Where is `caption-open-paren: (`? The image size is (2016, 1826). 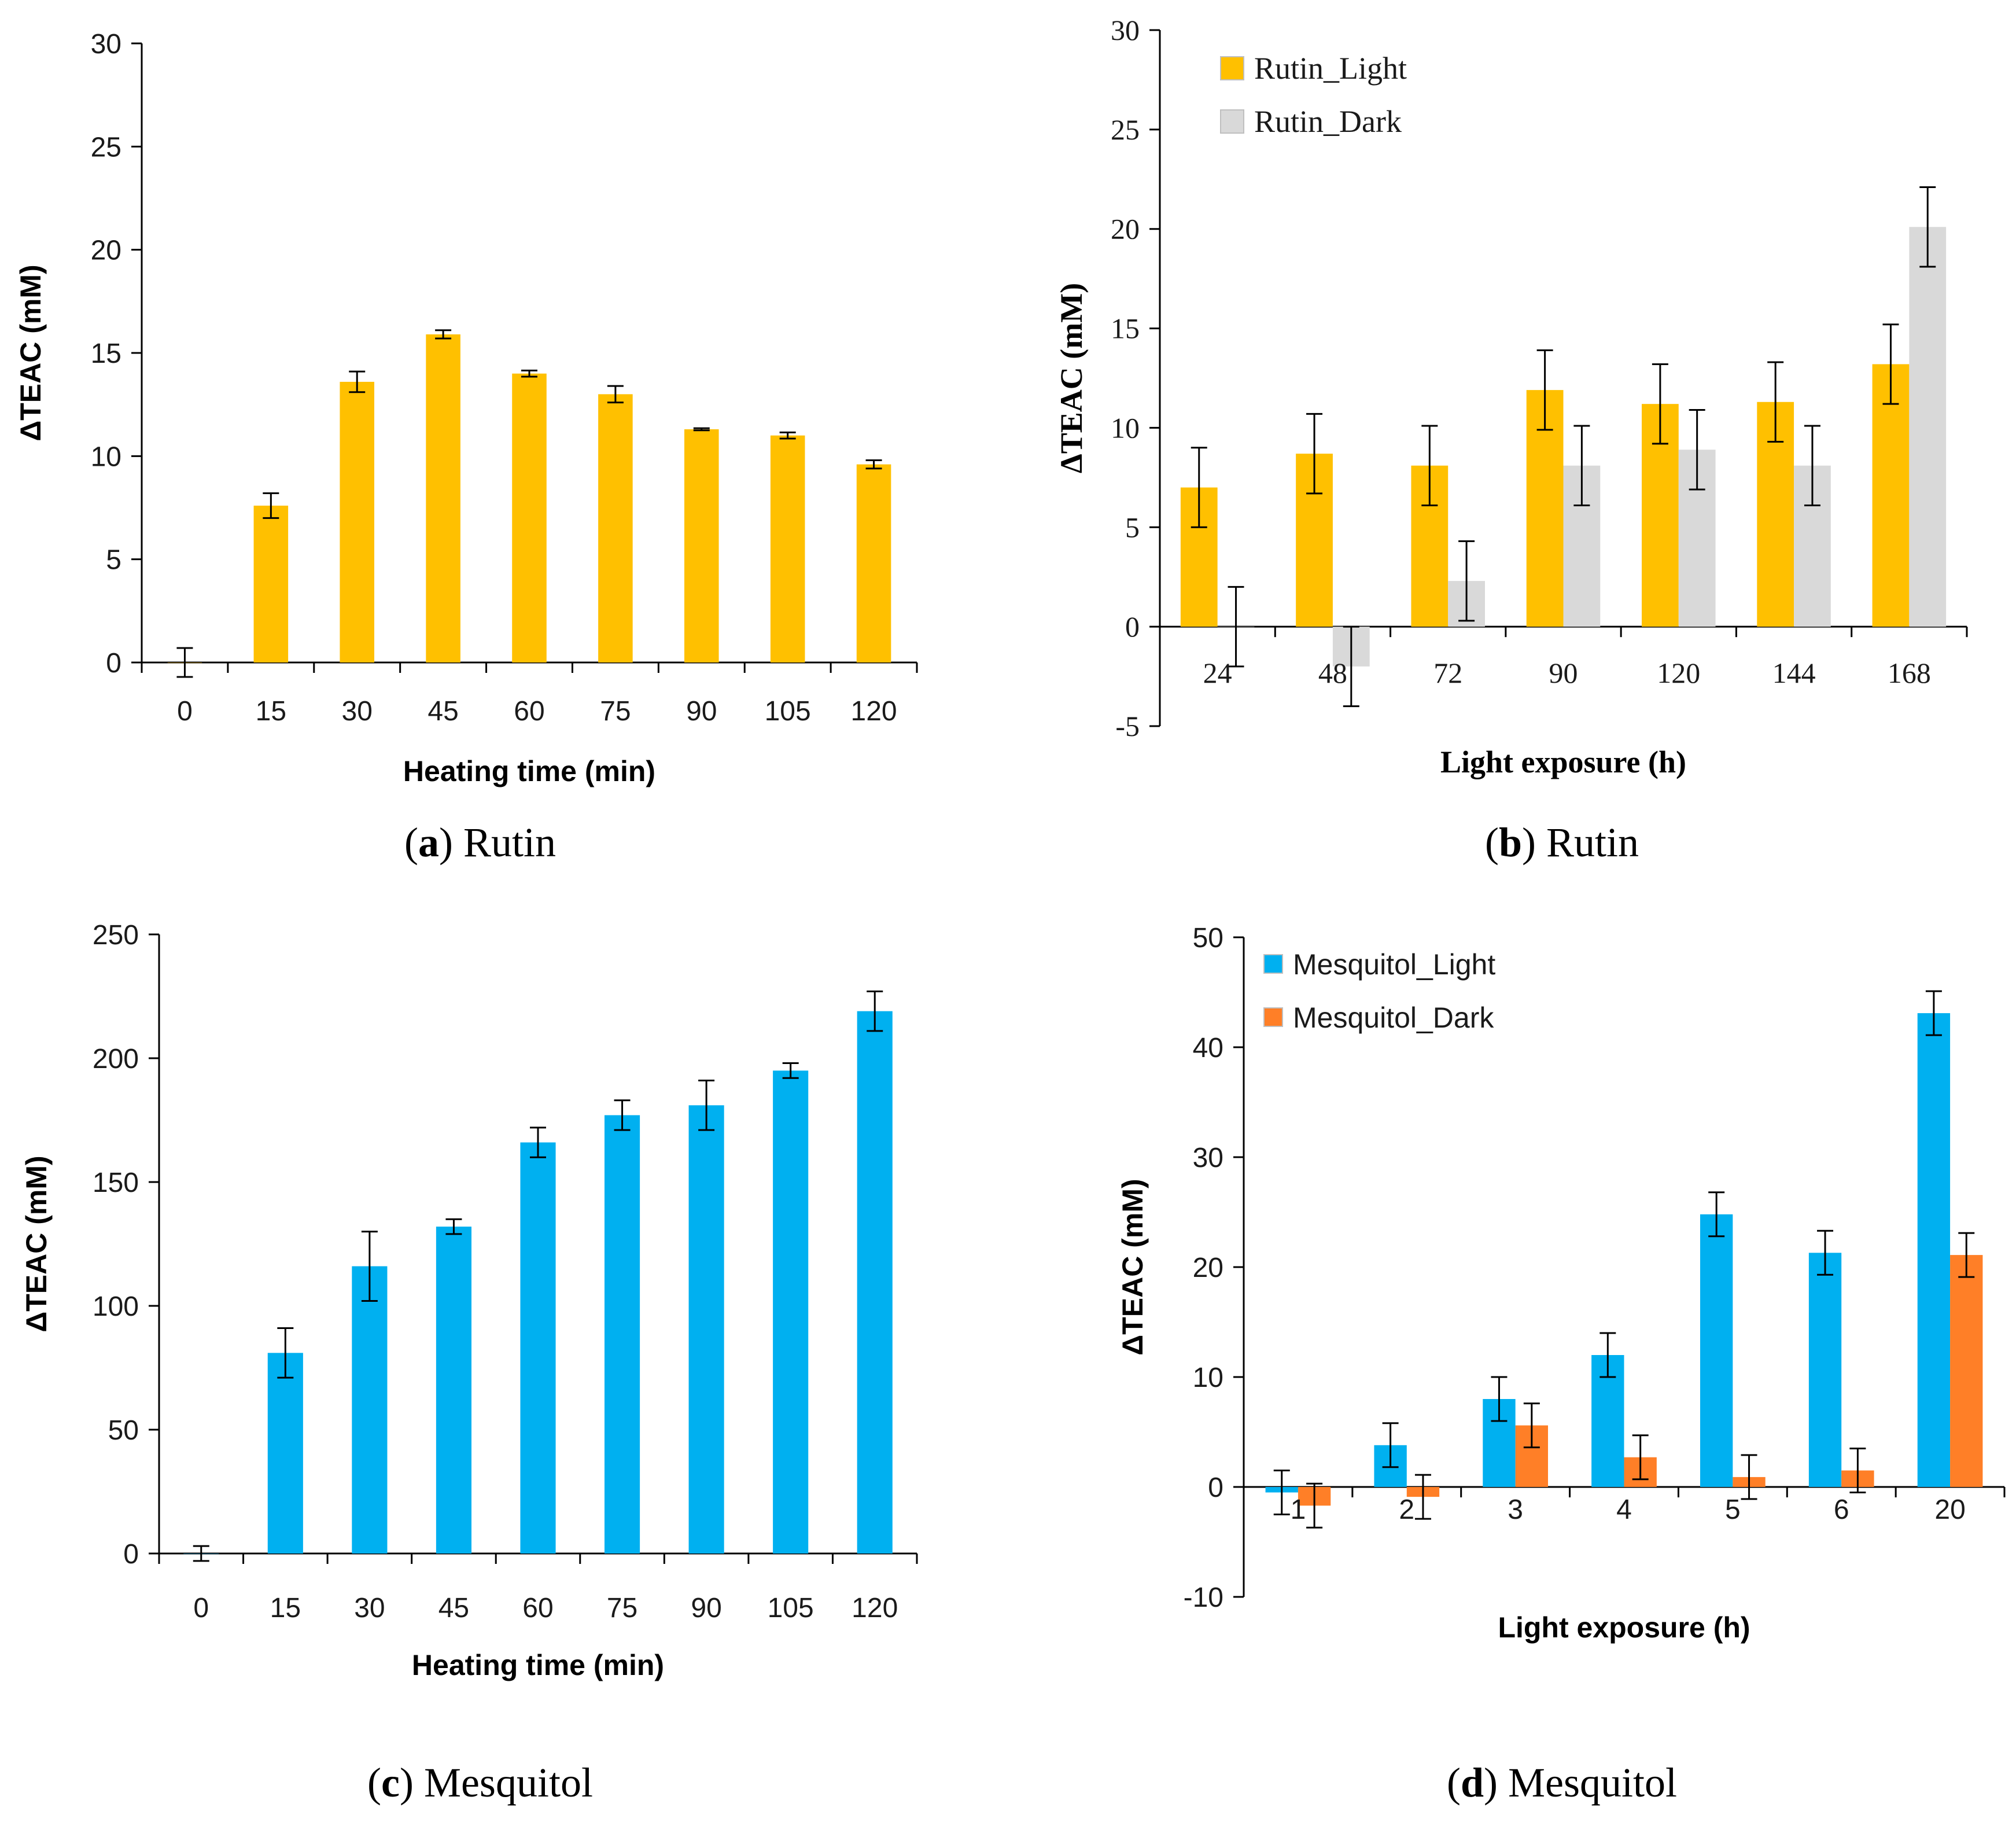
caption-open-paren: ( is located at coordinates (411, 842).